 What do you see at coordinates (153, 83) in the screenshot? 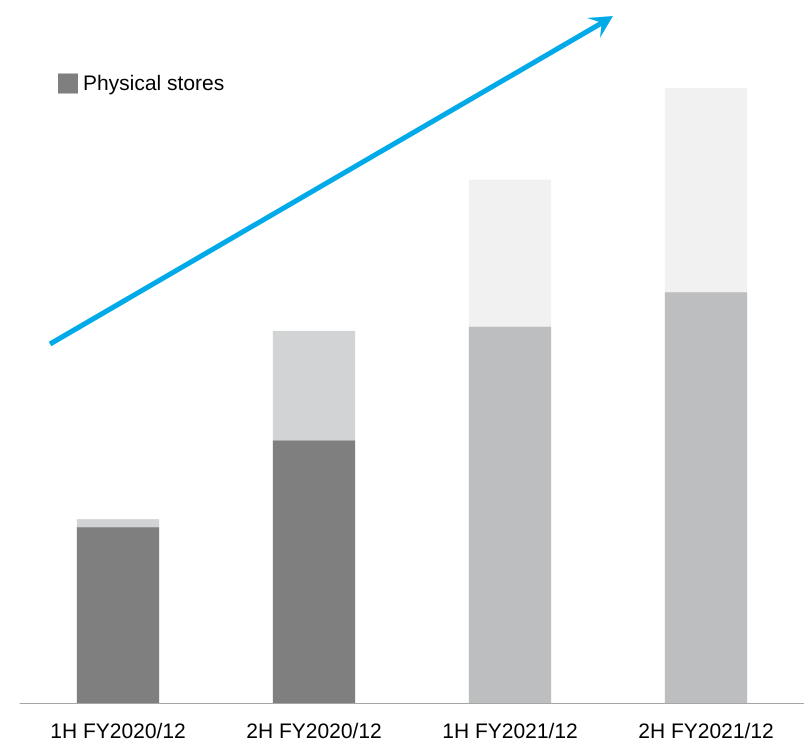
I see `legend-label: Physical stores` at bounding box center [153, 83].